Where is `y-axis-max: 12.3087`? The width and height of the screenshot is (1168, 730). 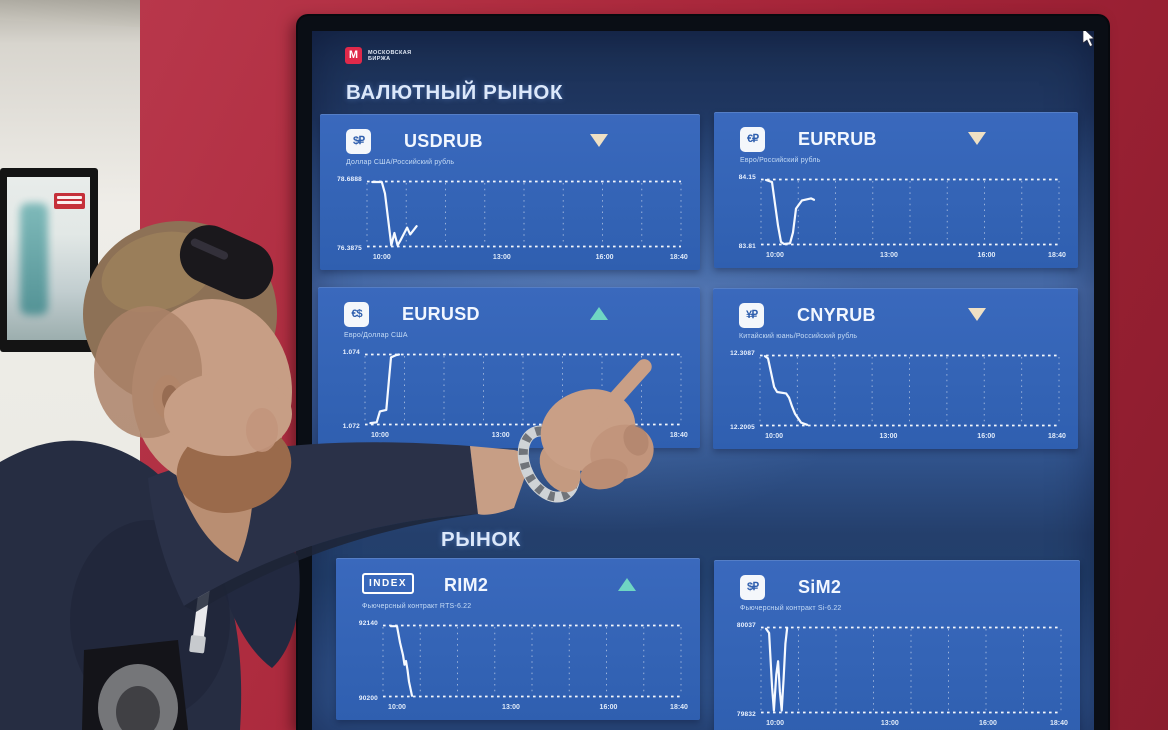
y-axis-max: 12.3087 is located at coordinates (742, 354).